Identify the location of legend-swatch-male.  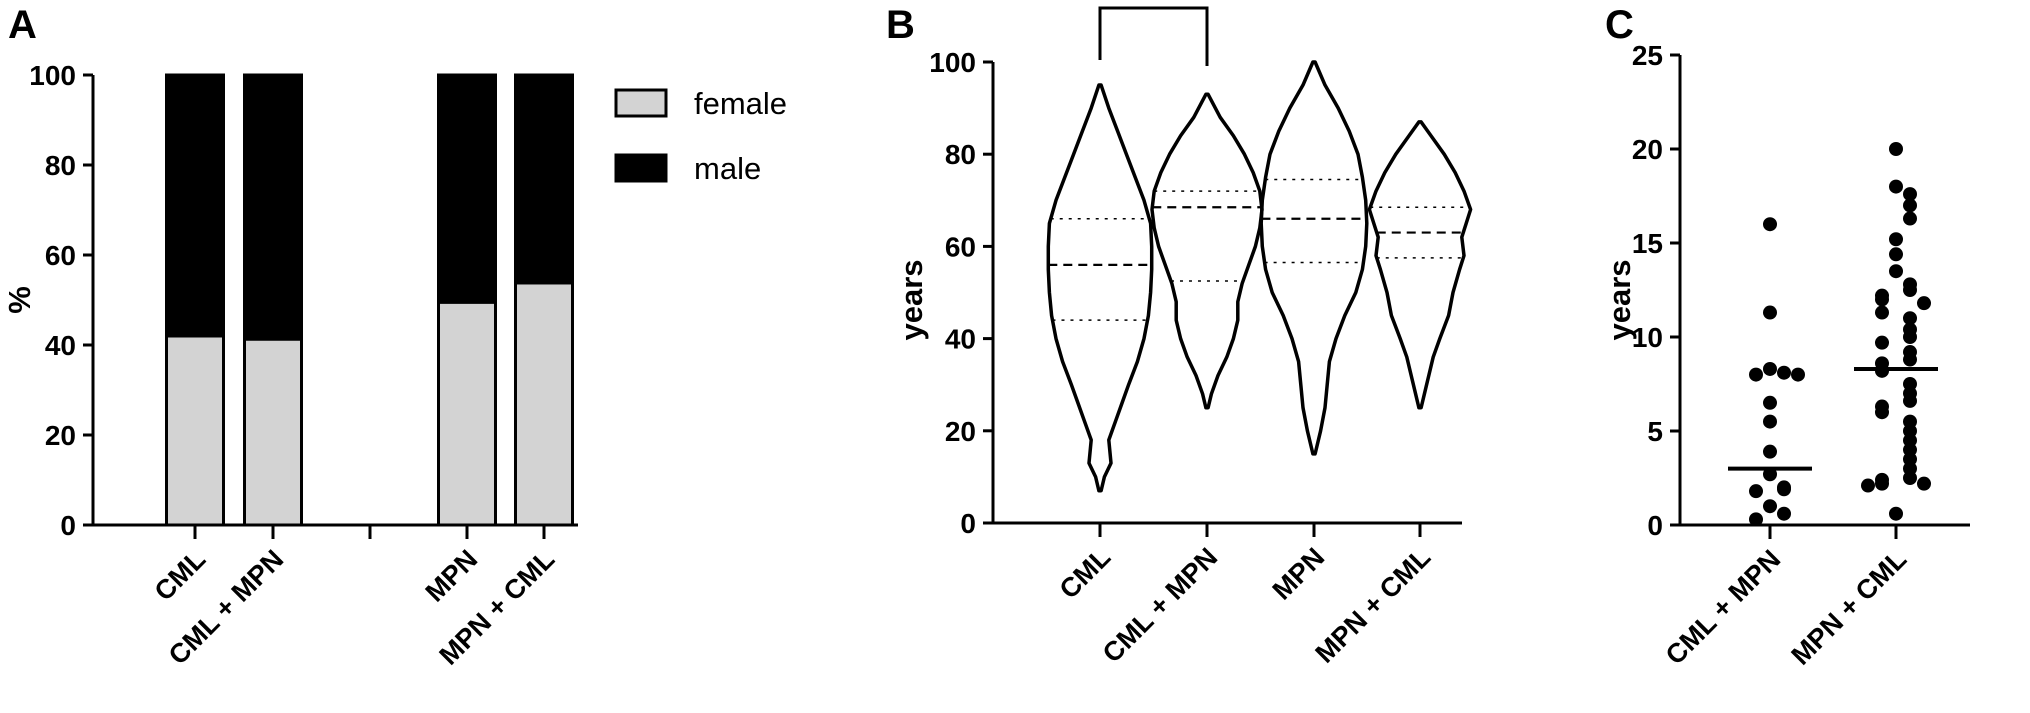
(641, 168).